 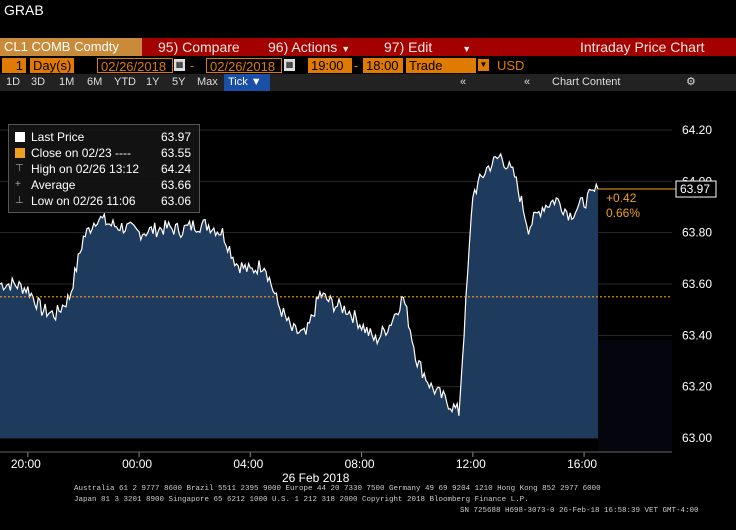 I want to click on x-tick-label: 12:00, so click(x=471, y=464).